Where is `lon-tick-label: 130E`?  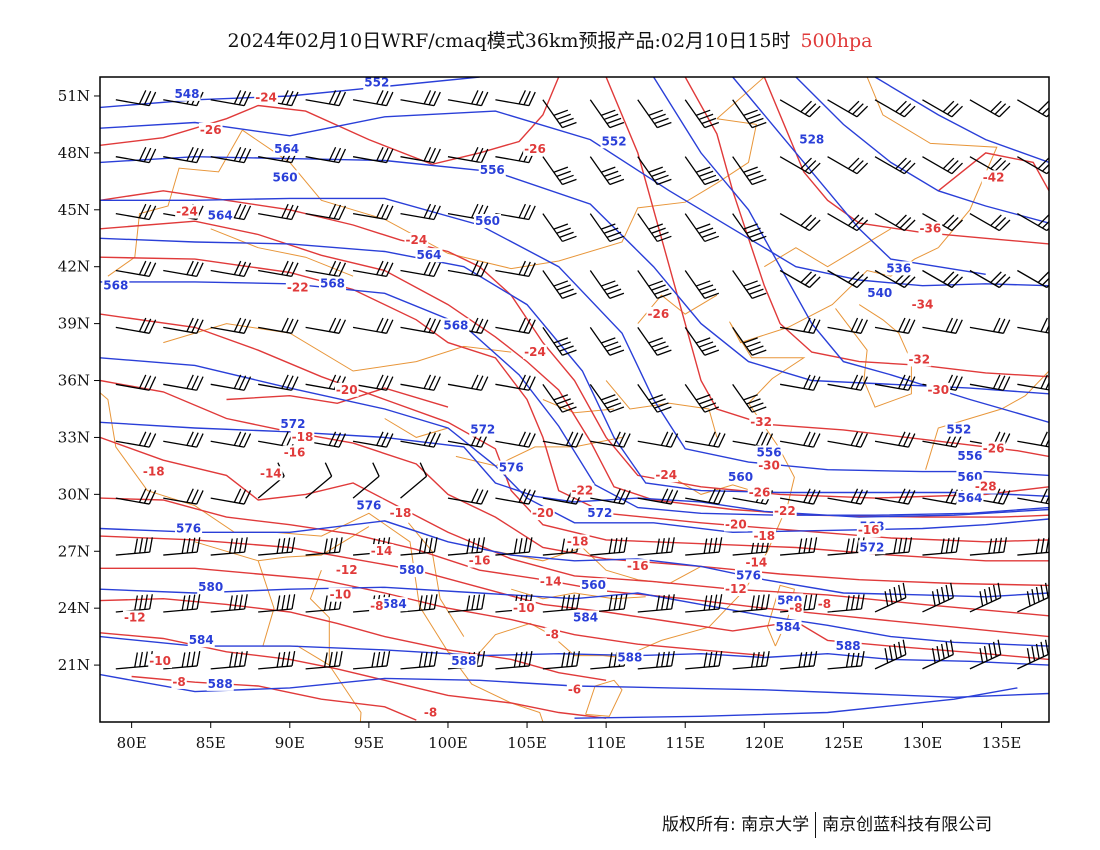 lon-tick-label: 130E is located at coordinates (923, 743).